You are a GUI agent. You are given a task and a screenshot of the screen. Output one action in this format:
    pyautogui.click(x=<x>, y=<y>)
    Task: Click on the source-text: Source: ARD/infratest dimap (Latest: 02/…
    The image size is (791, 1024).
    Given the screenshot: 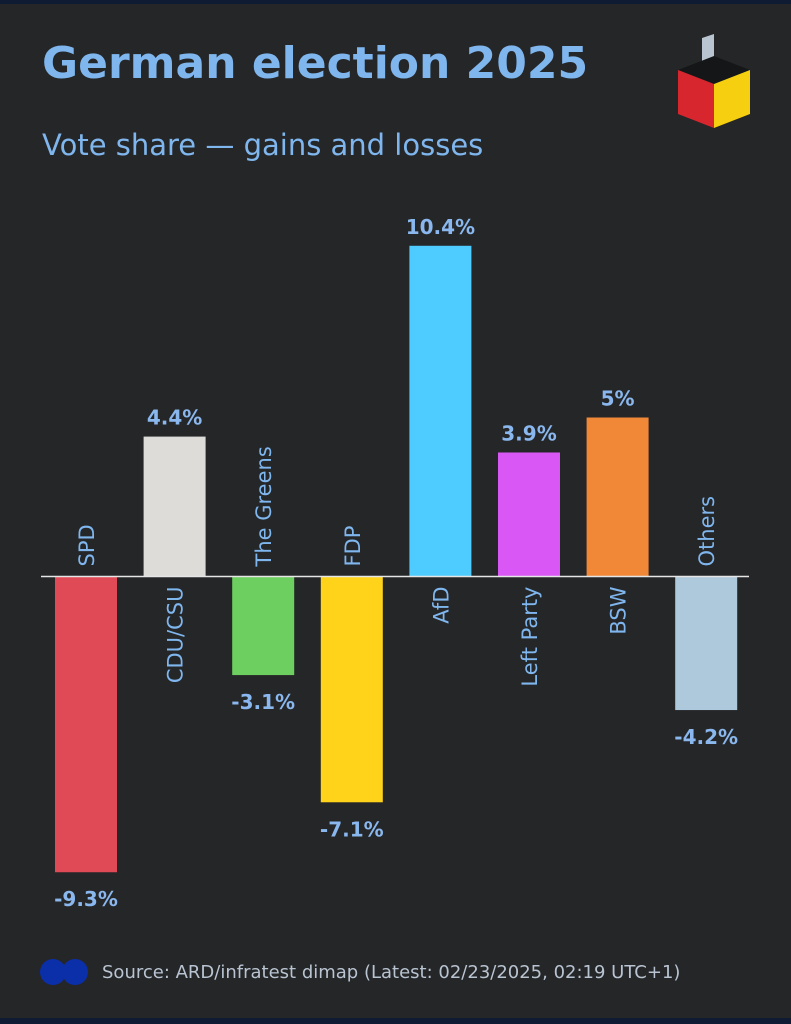 What is the action you would take?
    pyautogui.click(x=391, y=972)
    